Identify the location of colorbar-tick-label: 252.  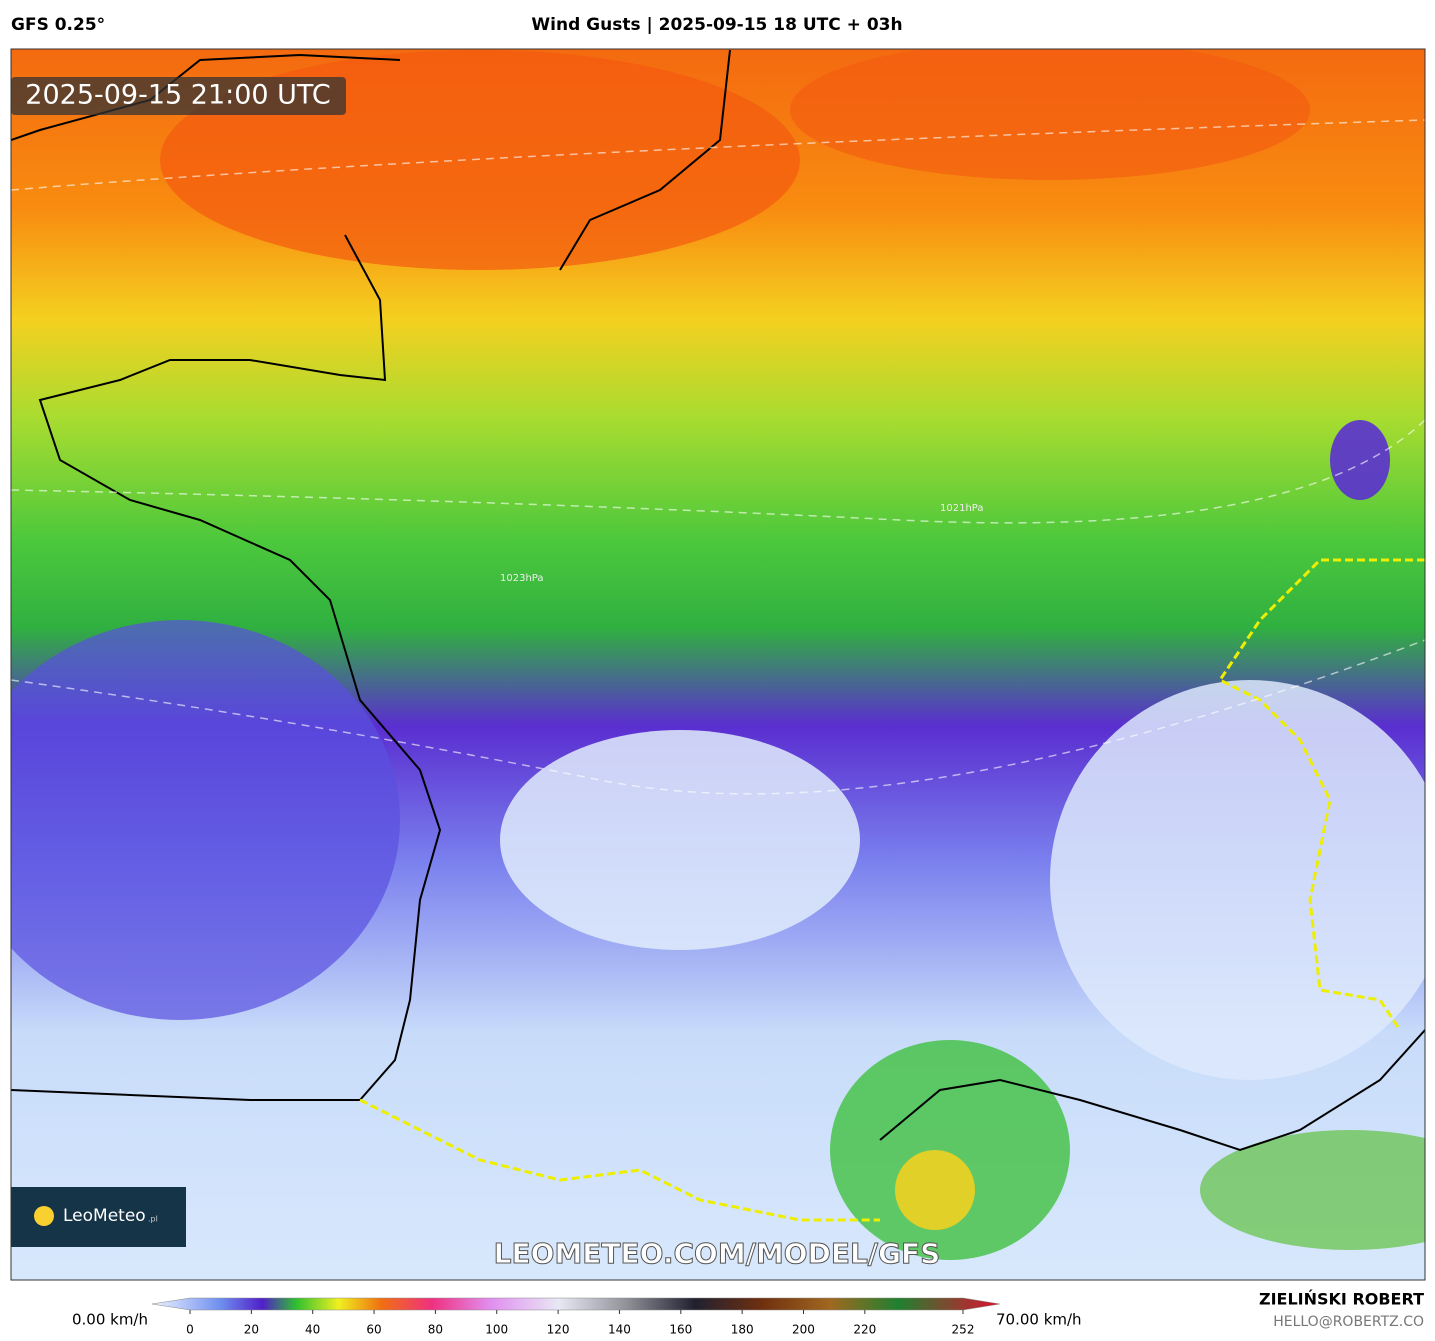
(963, 1330).